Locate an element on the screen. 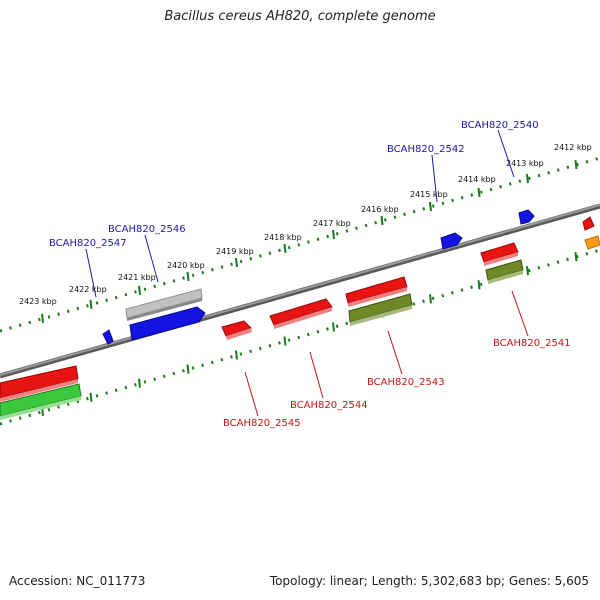 The width and height of the screenshot is (600, 600). gene-left-green-shadow is located at coordinates (40, 408).